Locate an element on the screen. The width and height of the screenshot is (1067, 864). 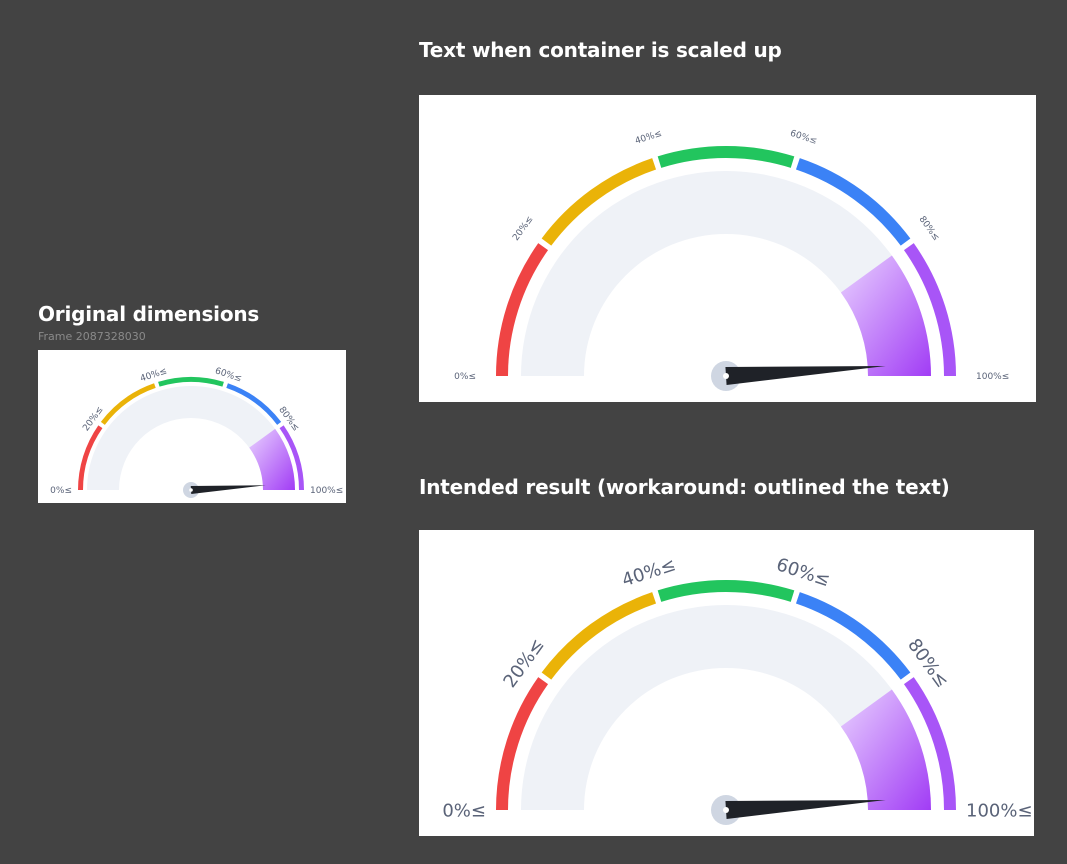
gauge-original: 0%≤ 20%≤ 40%≤ 60%≤ 80%≤ 100%≤ is located at coordinates (196, 432).